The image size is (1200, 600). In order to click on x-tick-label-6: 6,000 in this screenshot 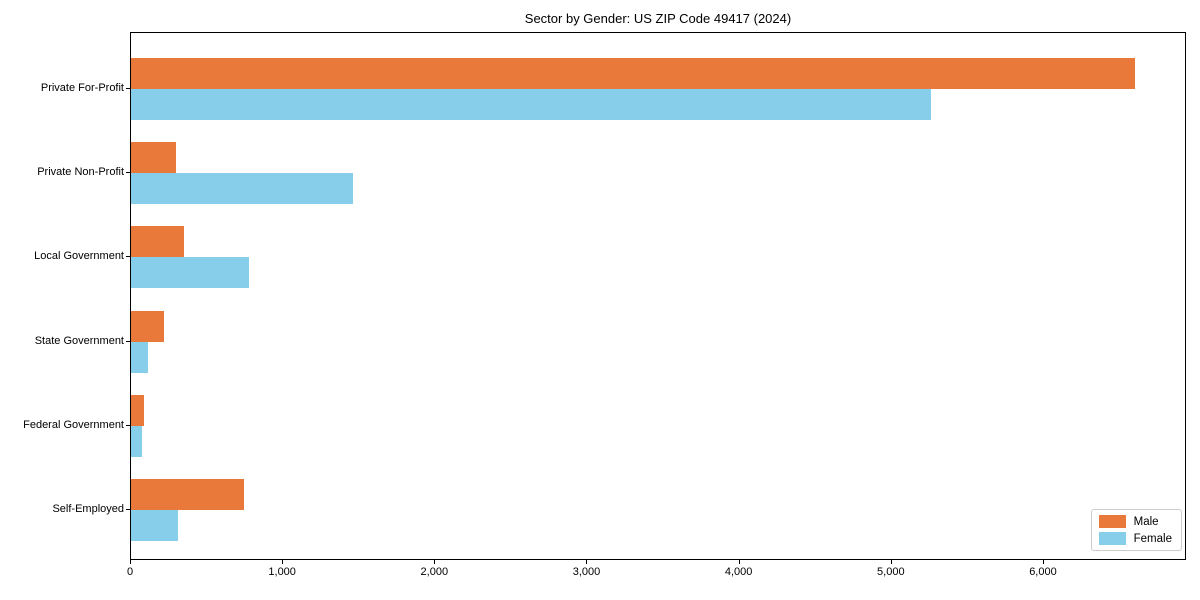, I will do `click(1043, 572)`.